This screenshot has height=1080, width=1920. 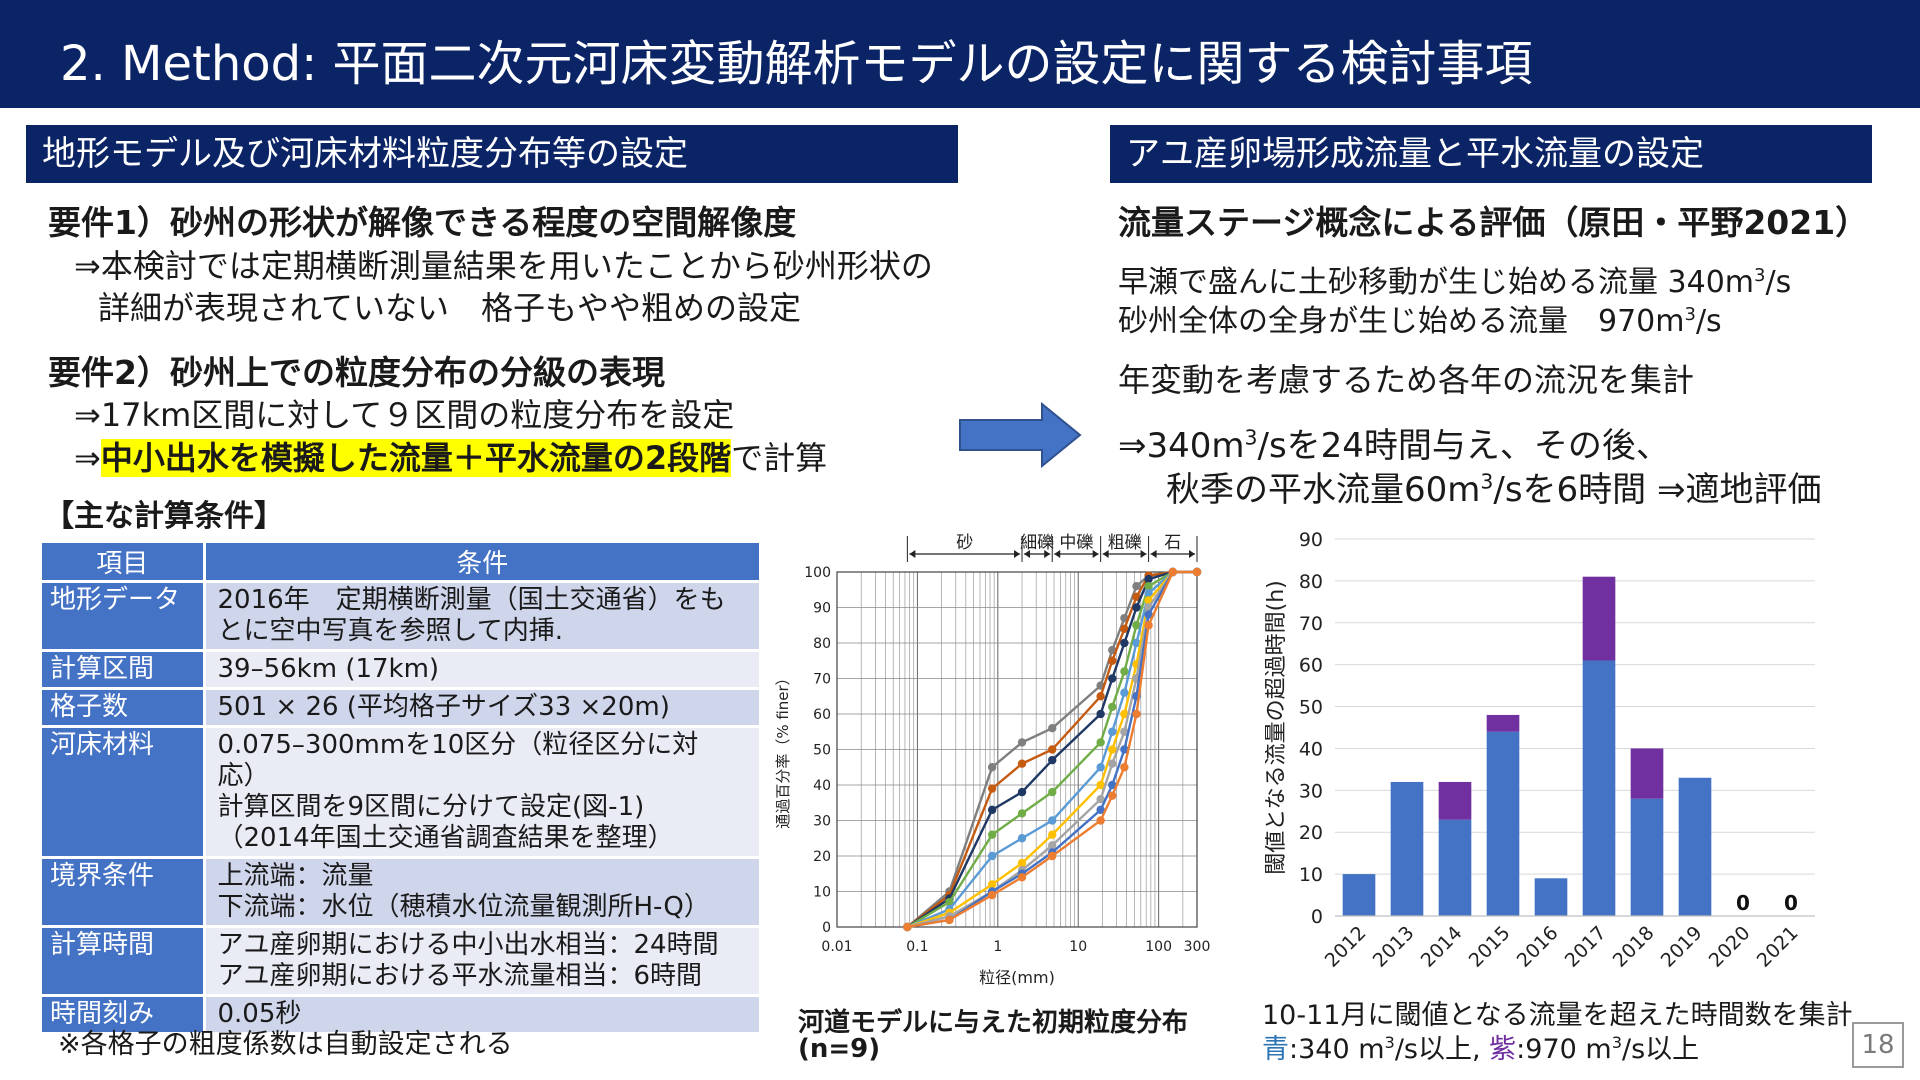 I want to click on grain-series-line, so click(x=1051, y=749).